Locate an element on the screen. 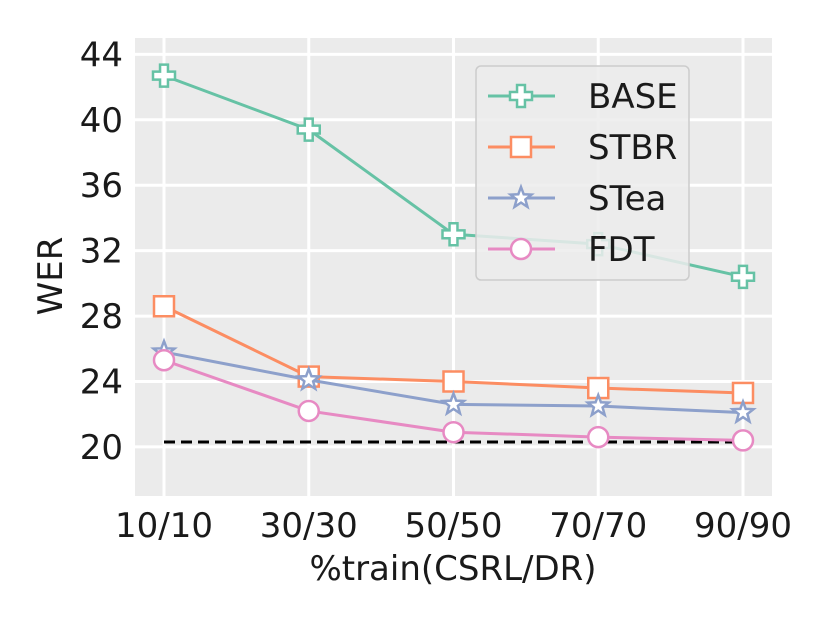 The height and width of the screenshot is (623, 830). y-tick-label: 44 is located at coordinates (101, 55).